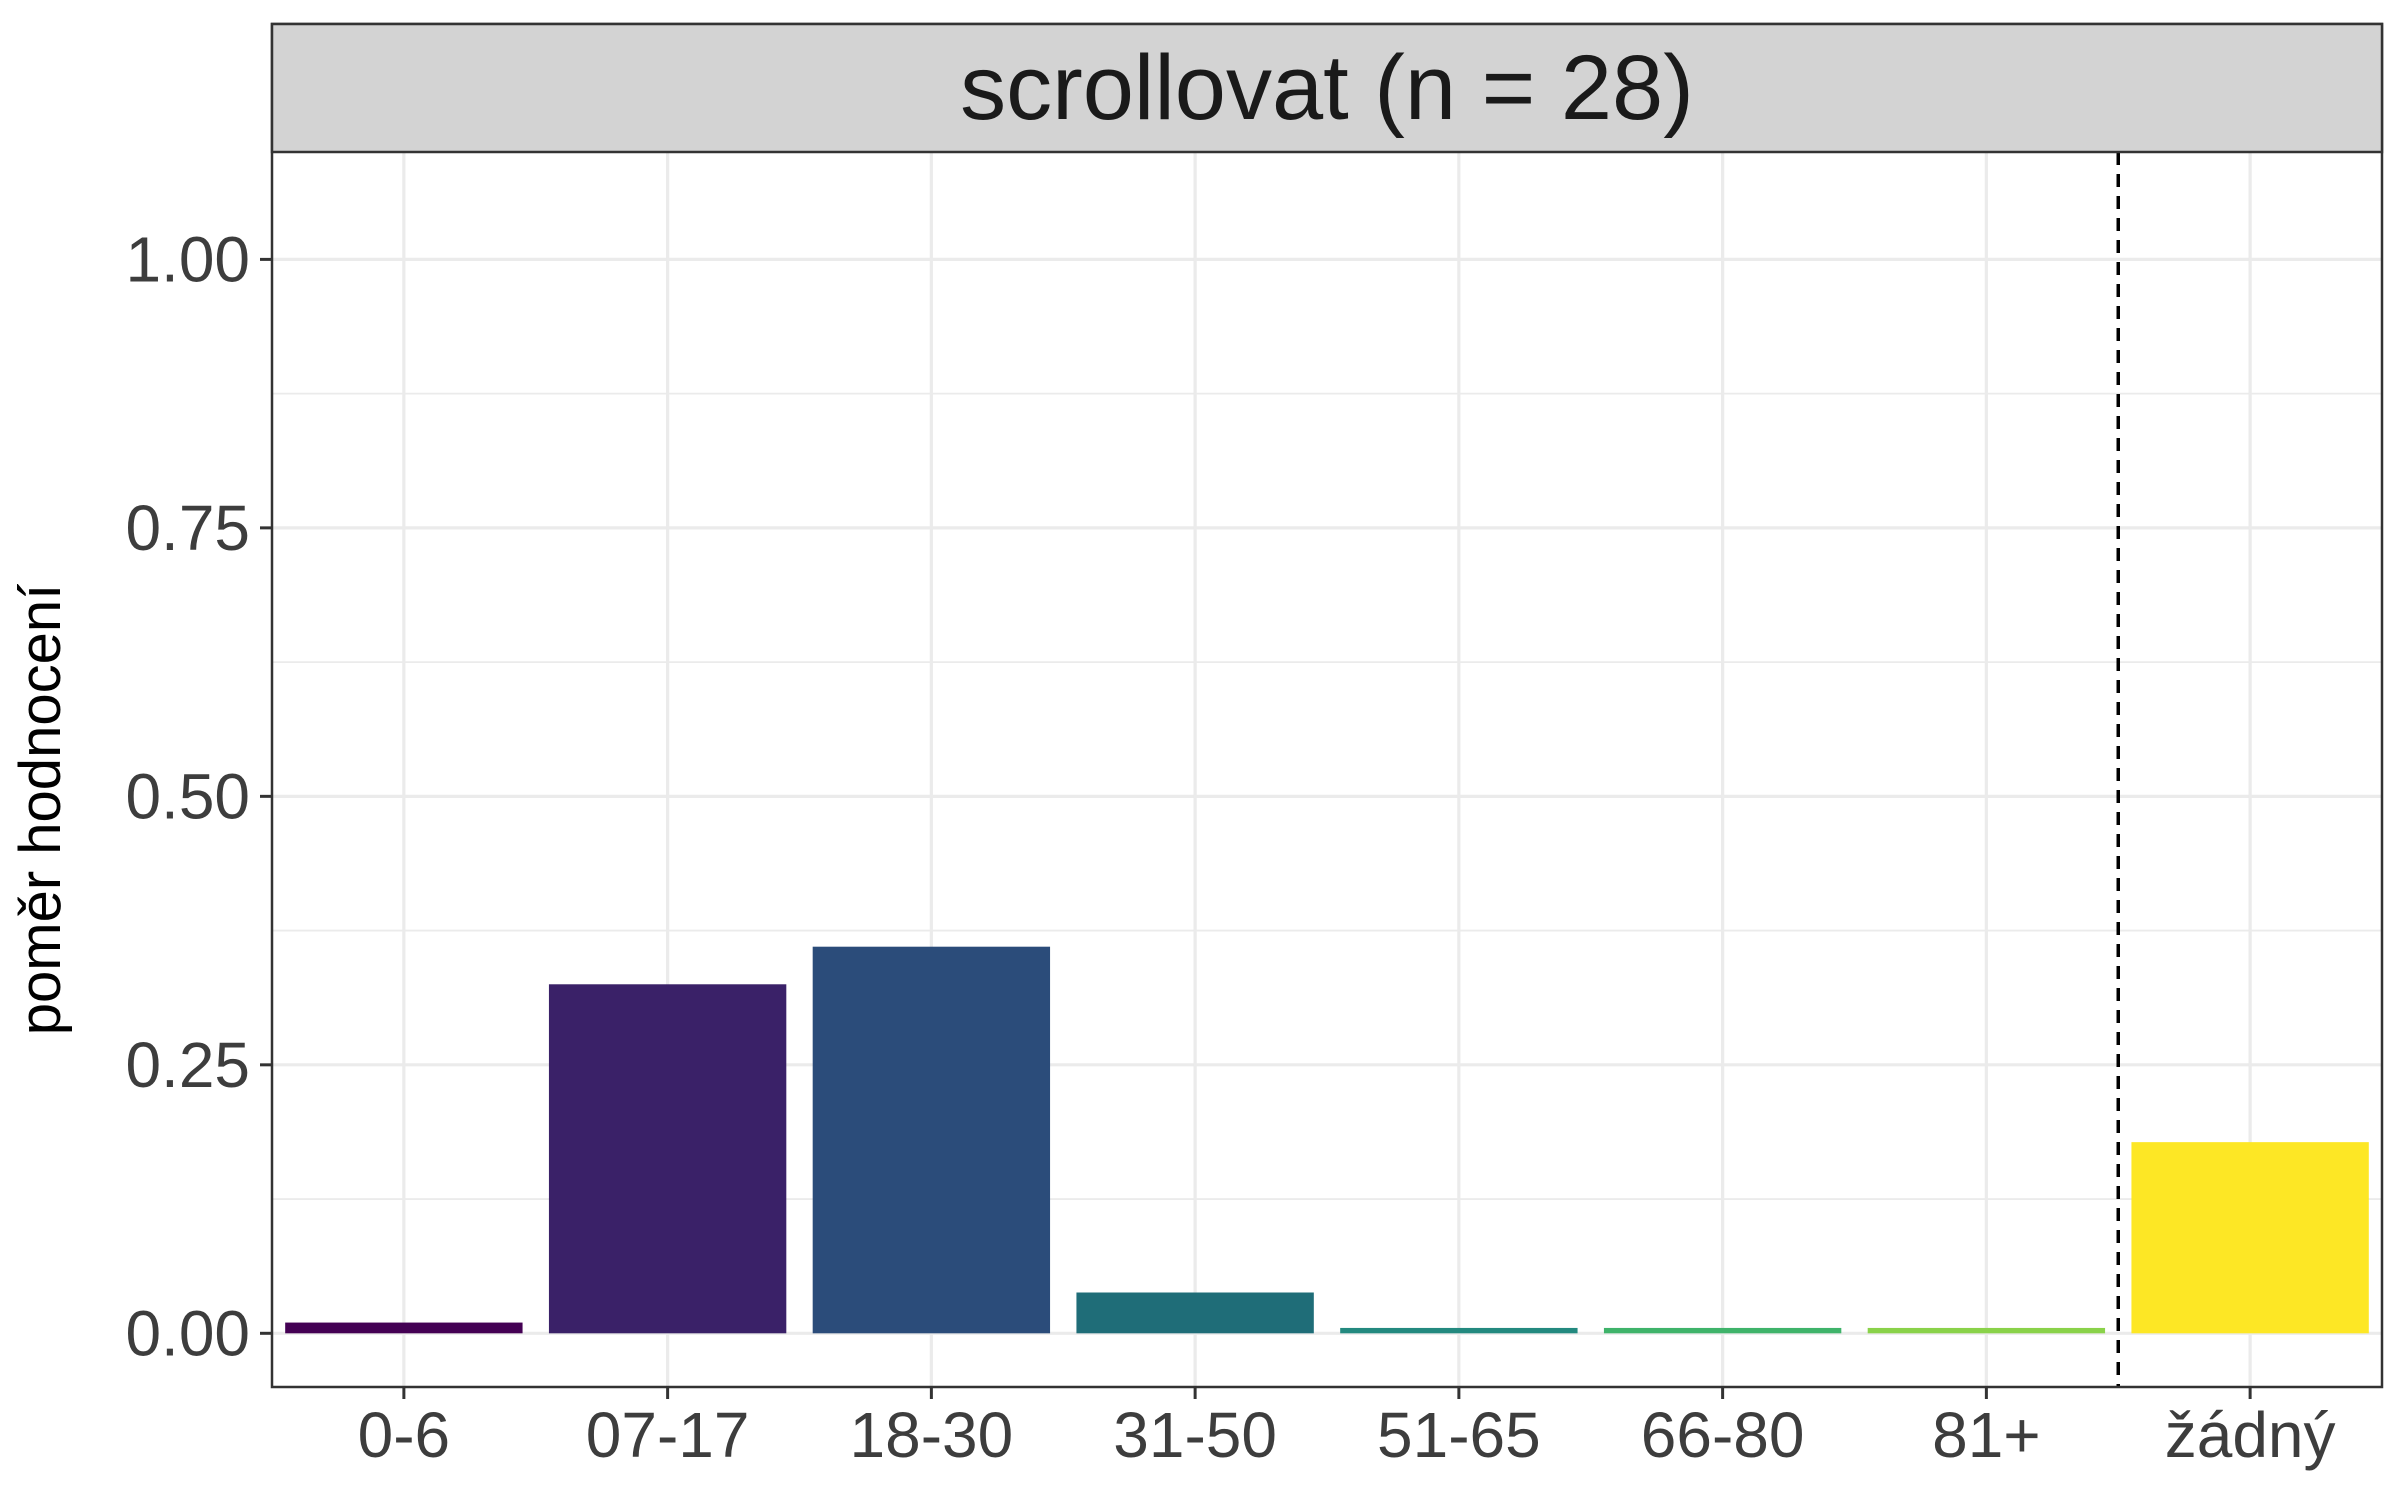 Image resolution: width=2400 pixels, height=1500 pixels. Describe the element at coordinates (187, 259) in the screenshot. I see `y-tick-label: 1.00` at that location.